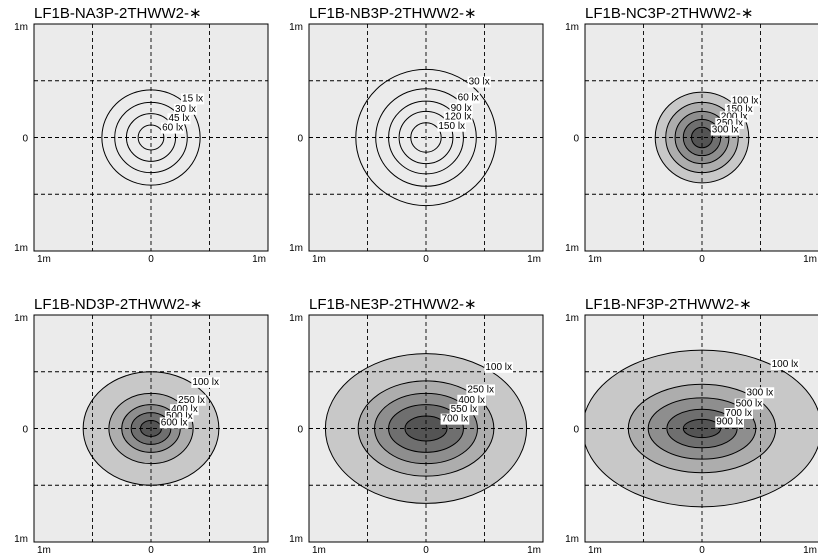 Image resolution: width=818 pixels, height=555 pixels. Describe the element at coordinates (669, 13) in the screenshot. I see `panel-title: LF1B-NC3P-2THWW2-∗` at that location.